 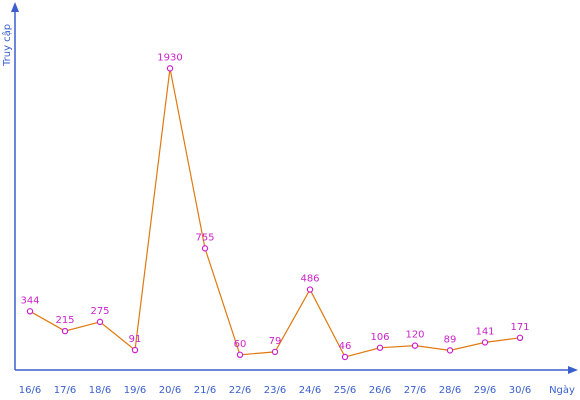 I want to click on x-tick-label: 27/6, so click(x=415, y=390).